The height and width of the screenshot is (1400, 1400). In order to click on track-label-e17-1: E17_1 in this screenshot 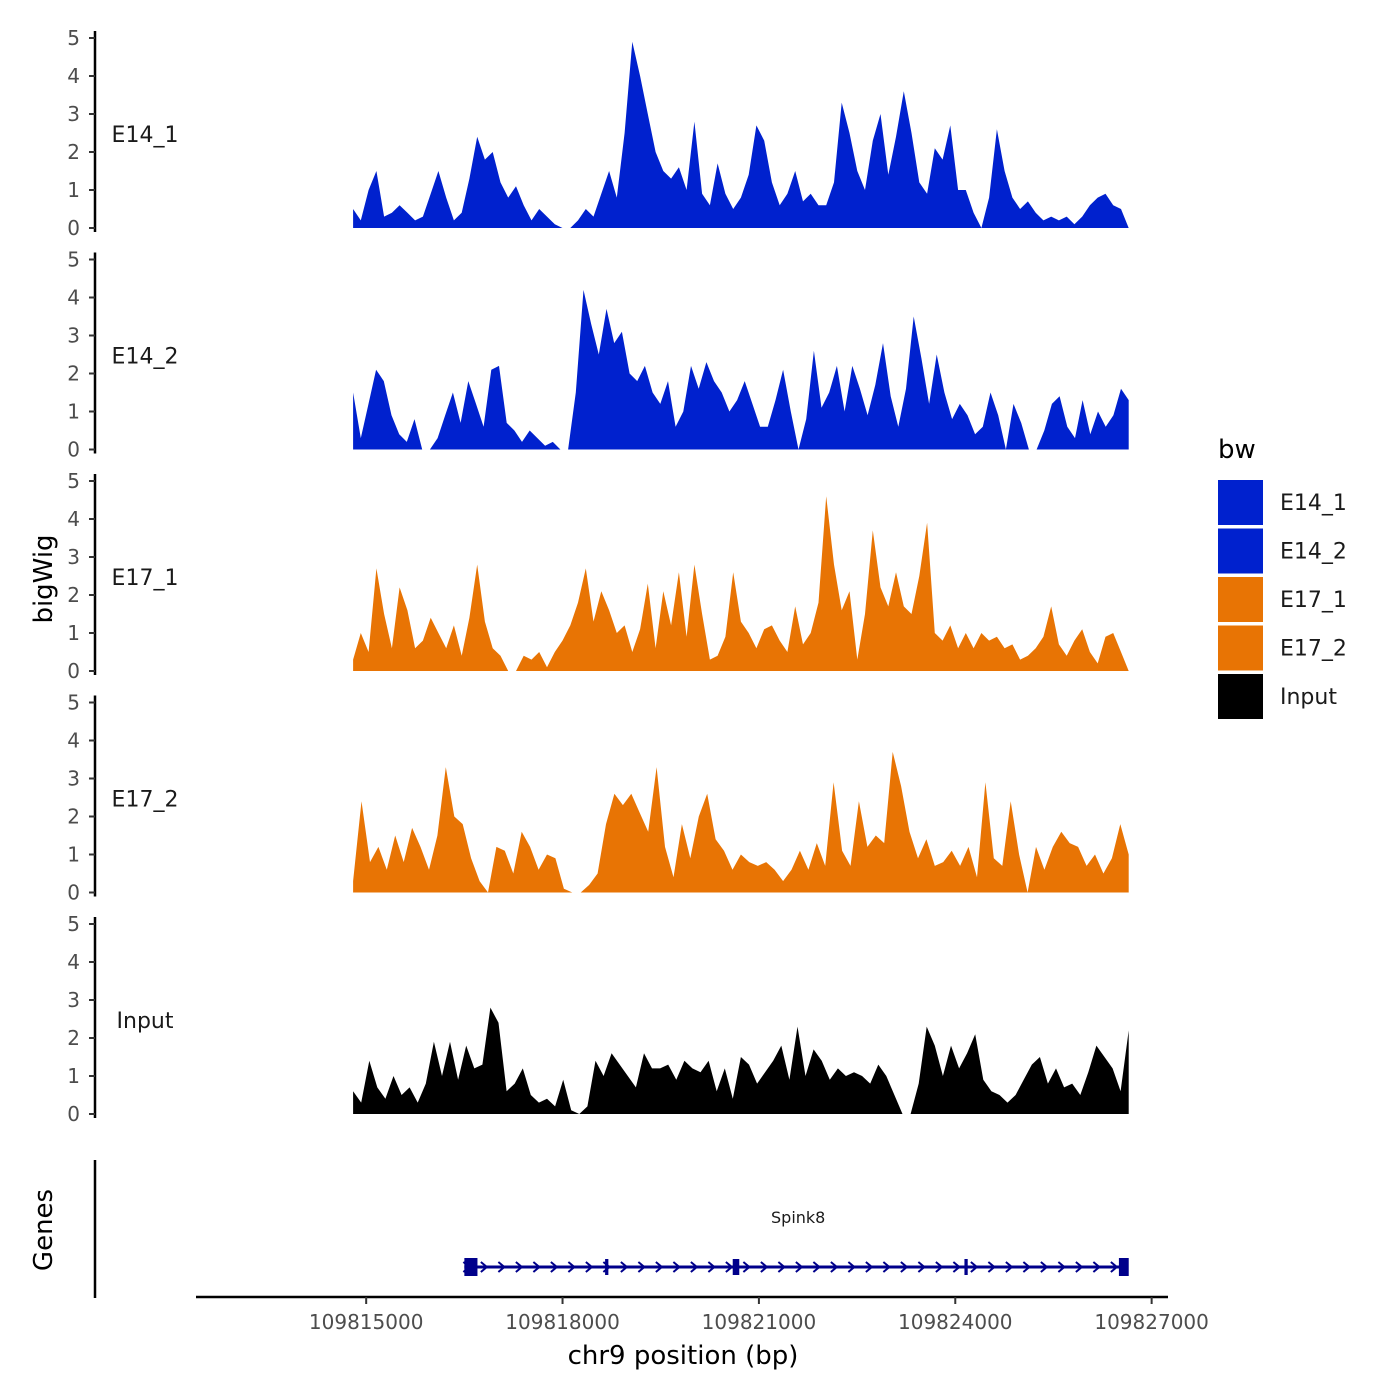, I will do `click(145, 578)`.